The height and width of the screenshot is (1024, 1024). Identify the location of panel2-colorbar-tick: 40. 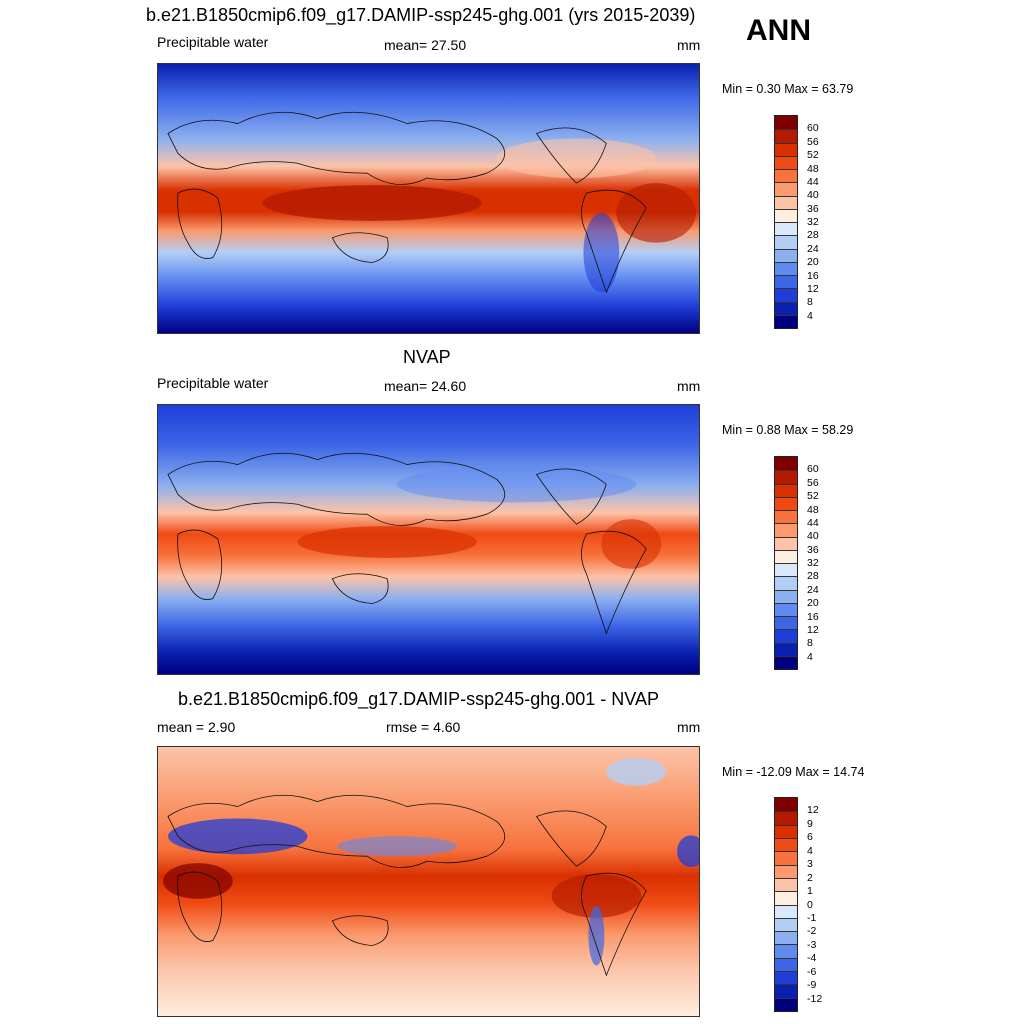
(813, 536).